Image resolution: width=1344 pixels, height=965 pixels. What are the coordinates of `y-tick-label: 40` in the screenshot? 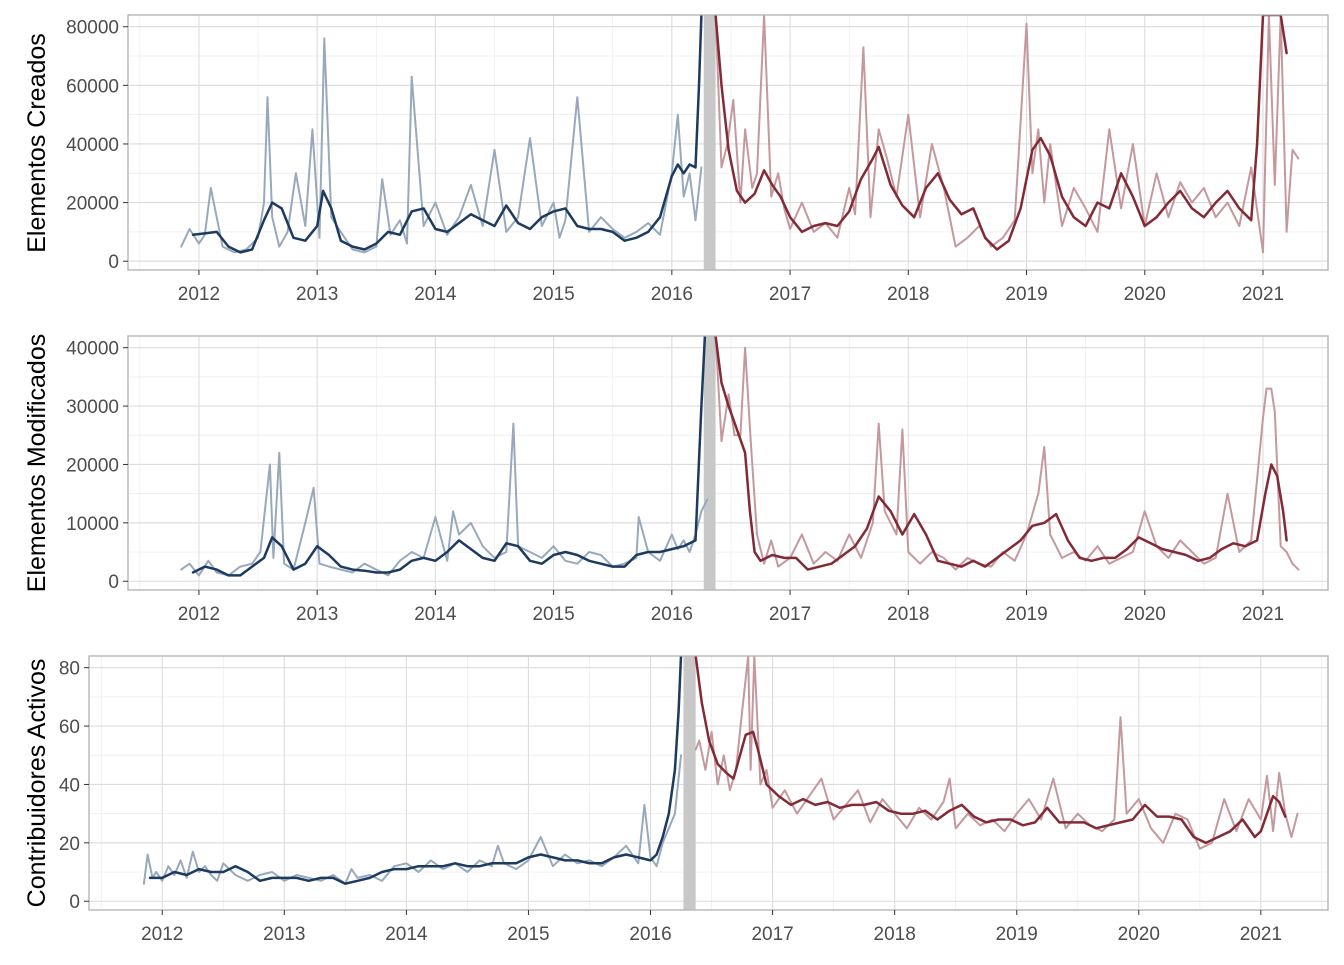 It's located at (69, 785).